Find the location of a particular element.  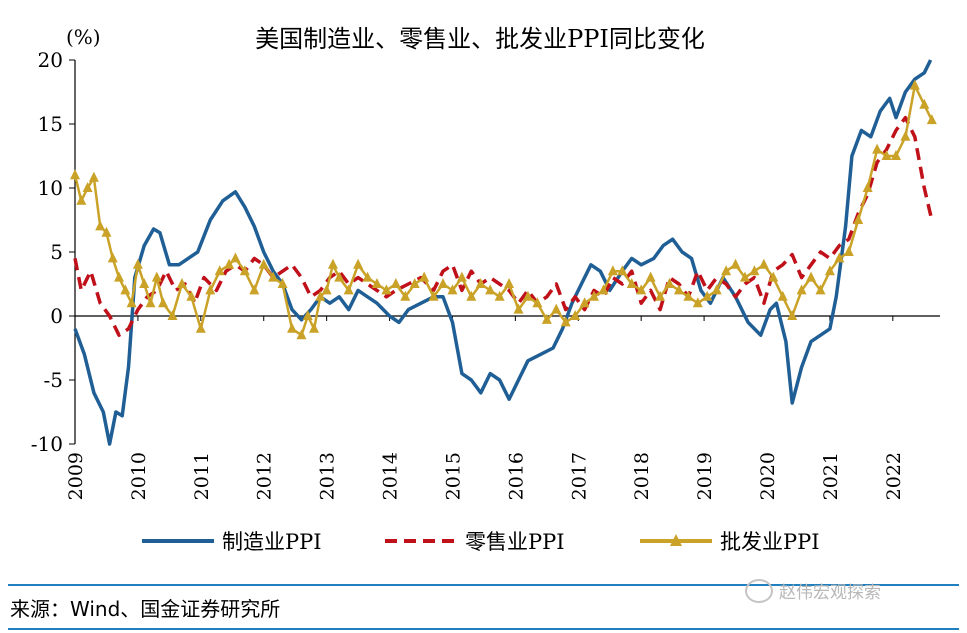

x-tick-label: 2012 is located at coordinates (265, 476).